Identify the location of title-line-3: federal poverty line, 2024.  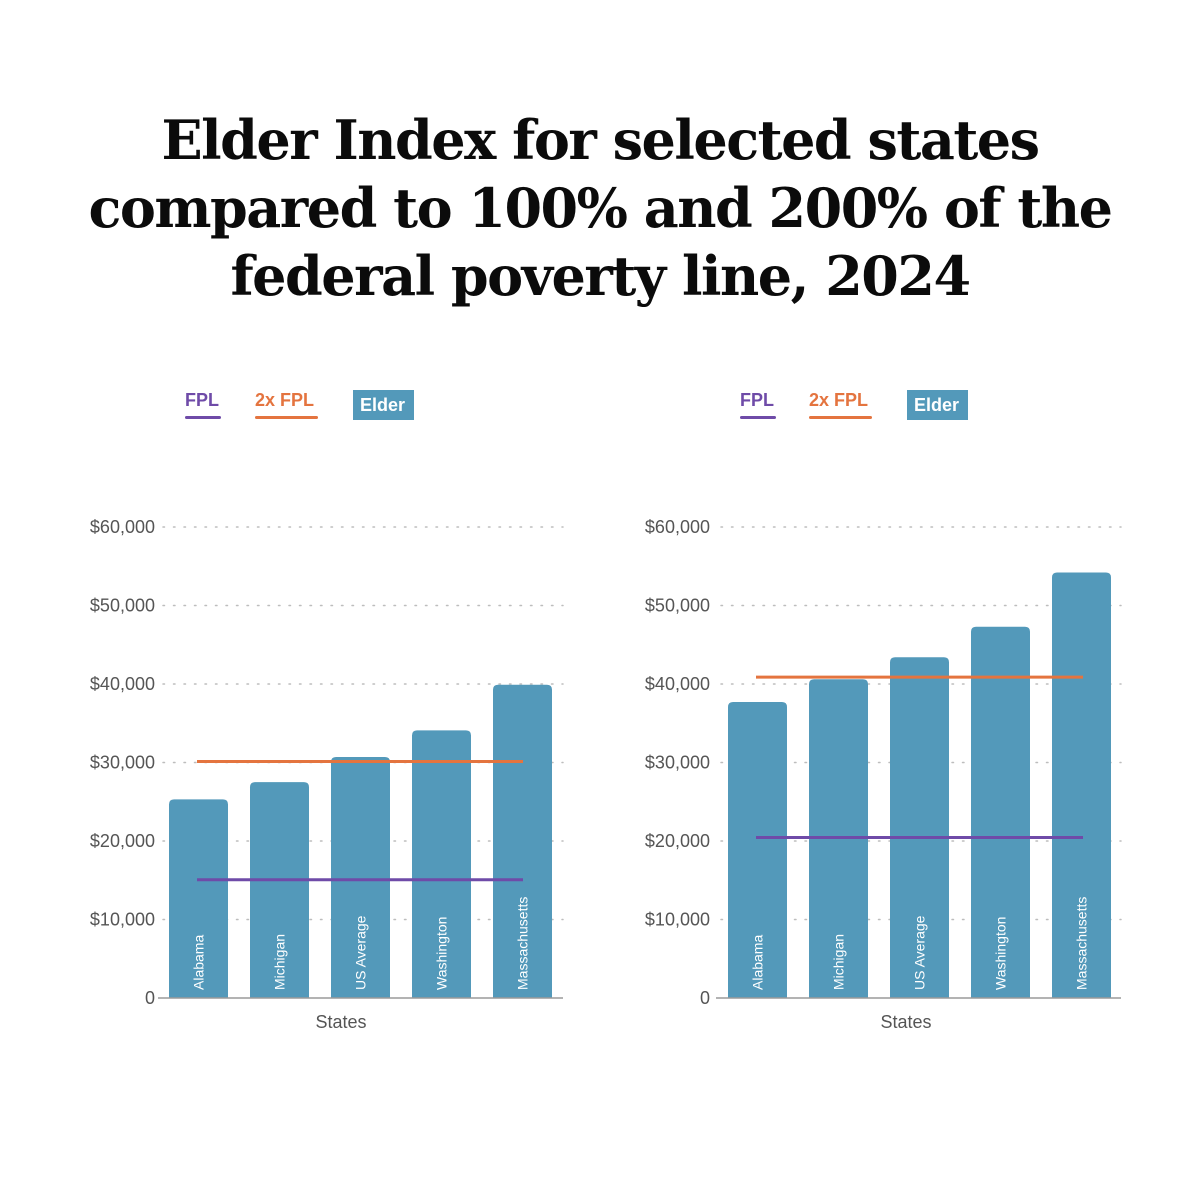
(600, 276).